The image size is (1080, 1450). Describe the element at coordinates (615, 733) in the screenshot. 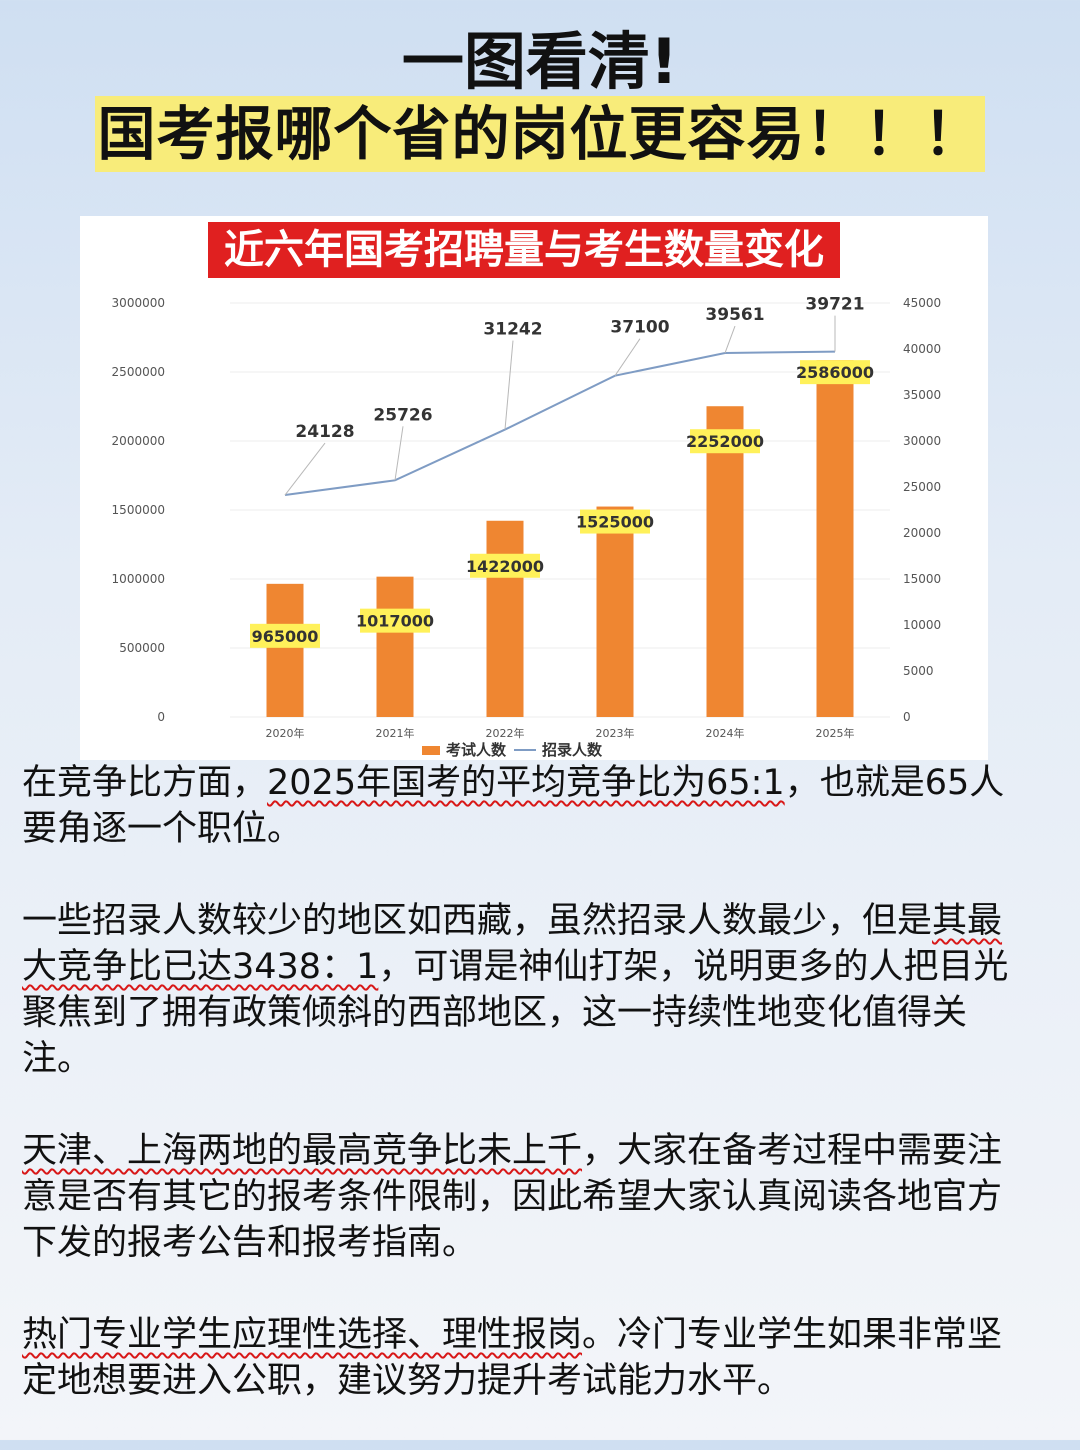

I see `x-tick-label: 2023年` at that location.